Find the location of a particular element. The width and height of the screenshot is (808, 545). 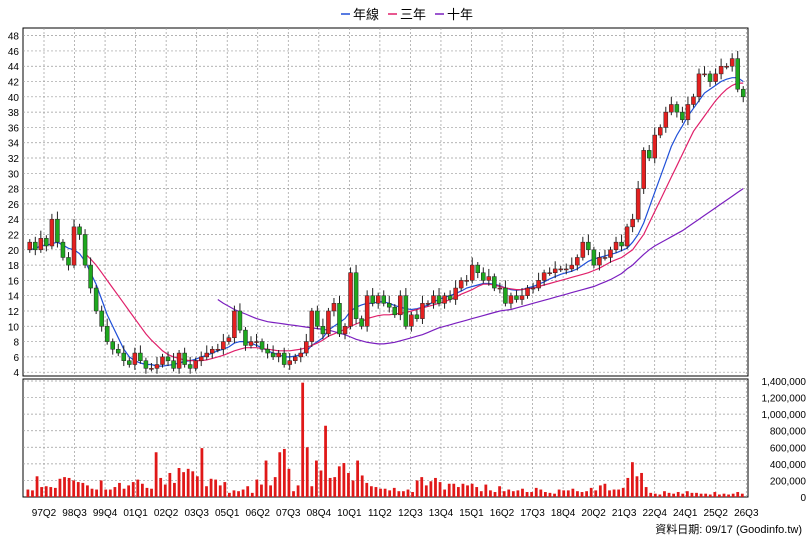

x-tick-label: 01Q1 is located at coordinates (135, 513).